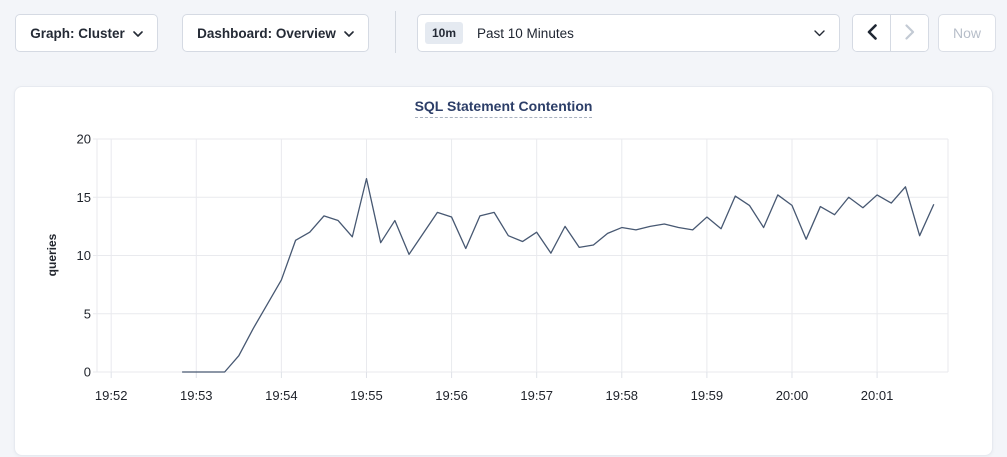 This screenshot has height=457, width=1007. Describe the element at coordinates (792, 395) in the screenshot. I see `x-tick-label: 20:00` at that location.